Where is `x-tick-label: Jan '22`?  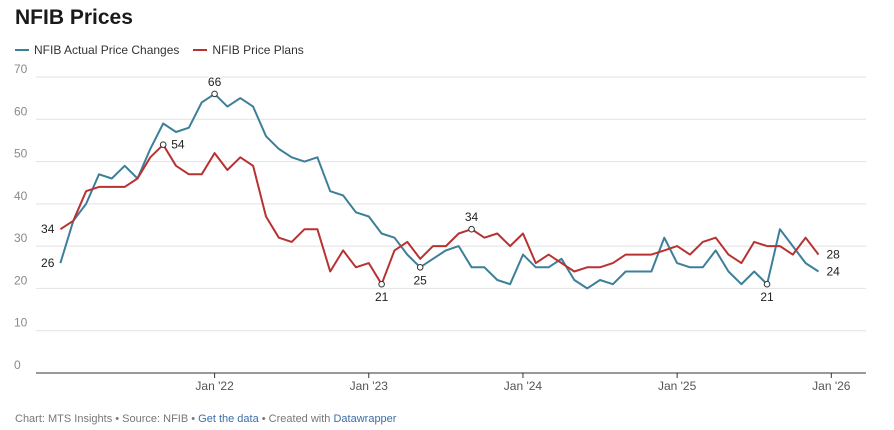
x-tick-label: Jan '22 is located at coordinates (214, 386).